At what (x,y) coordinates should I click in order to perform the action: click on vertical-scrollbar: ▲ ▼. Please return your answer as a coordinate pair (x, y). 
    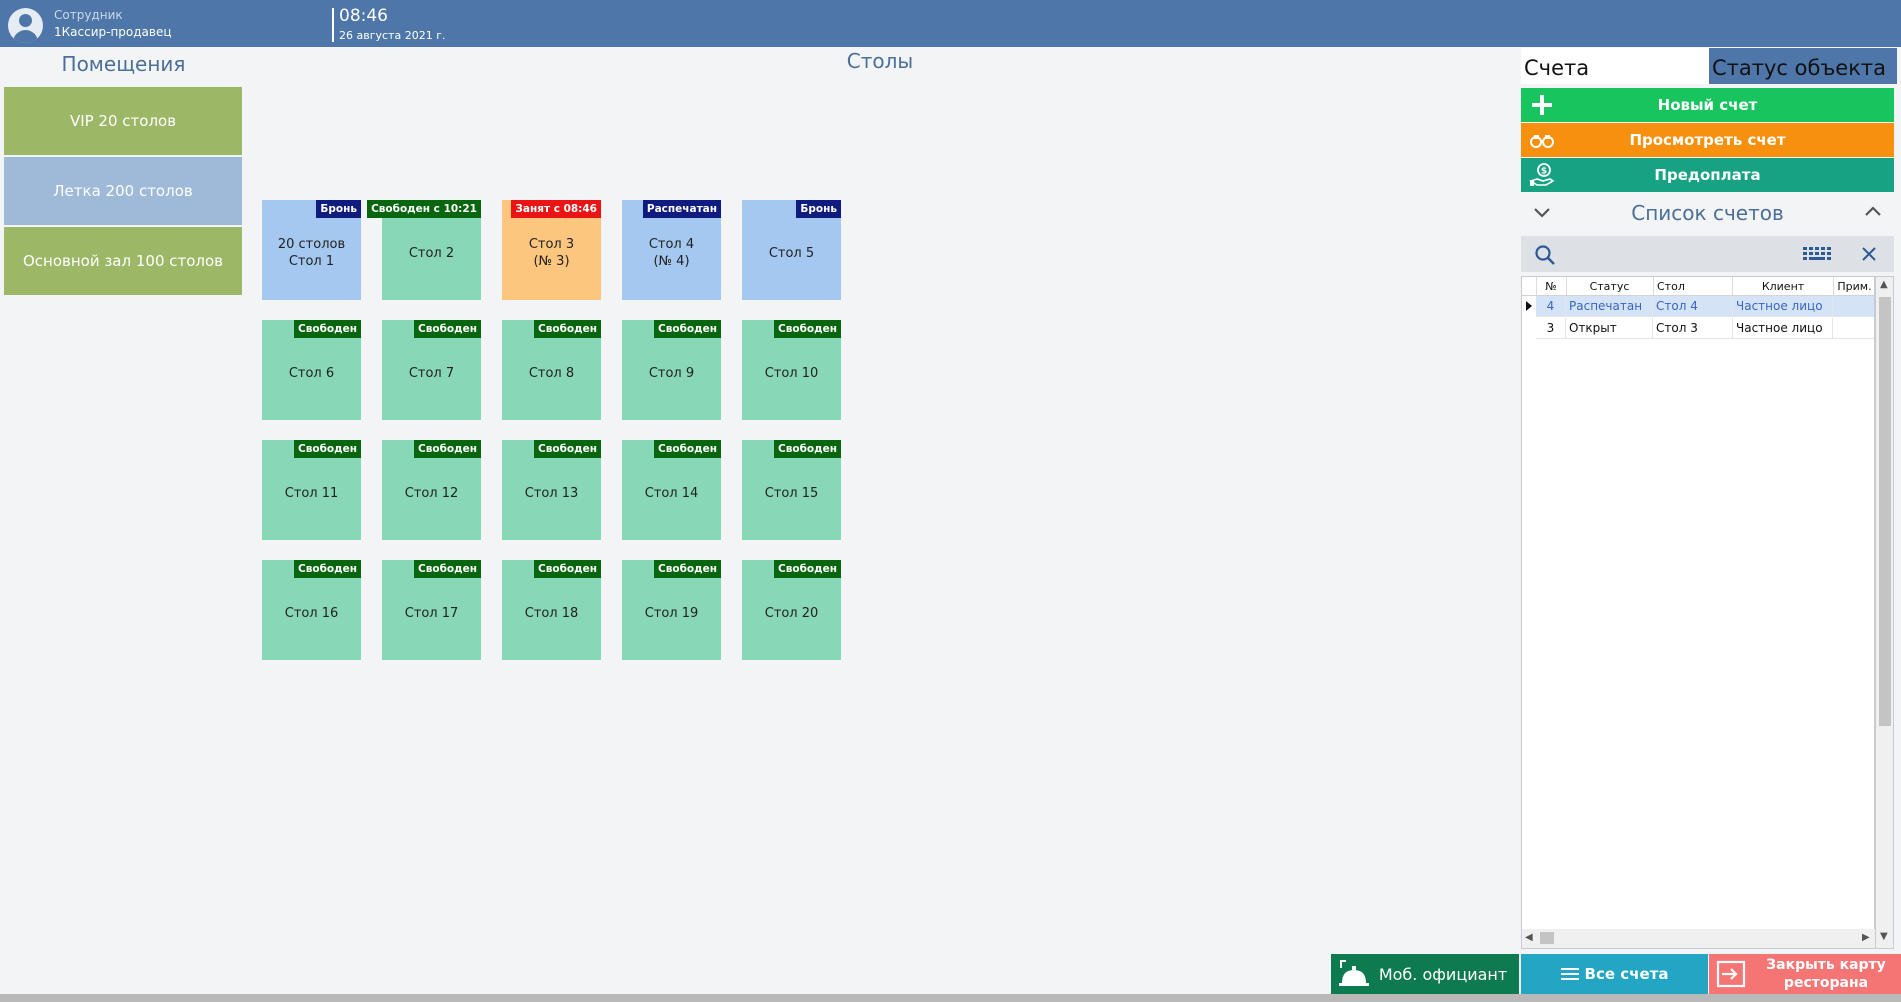
    Looking at the image, I should click on (1884, 612).